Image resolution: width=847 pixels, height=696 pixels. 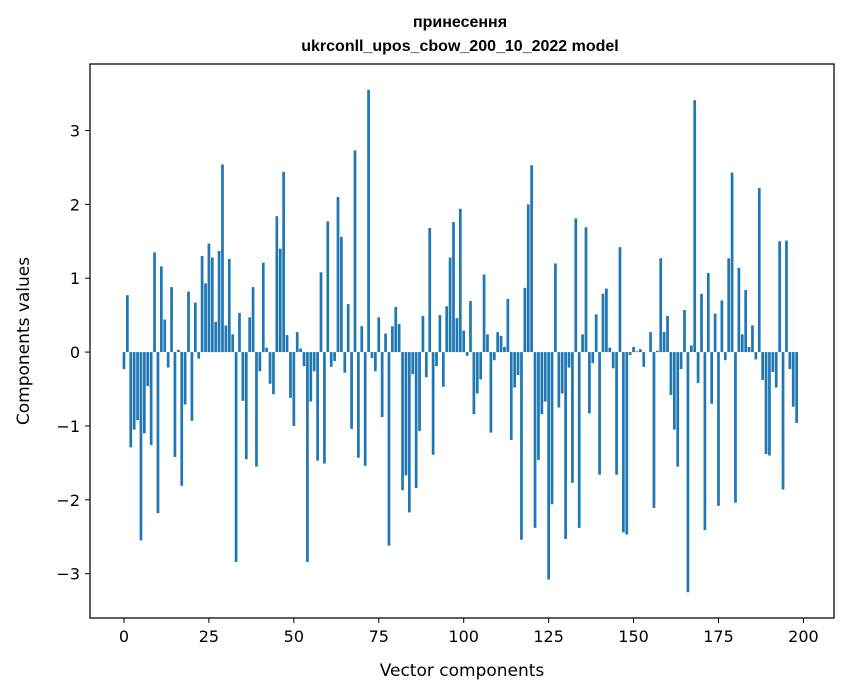 What do you see at coordinates (24, 341) in the screenshot?
I see `y-axis-label: Components values` at bounding box center [24, 341].